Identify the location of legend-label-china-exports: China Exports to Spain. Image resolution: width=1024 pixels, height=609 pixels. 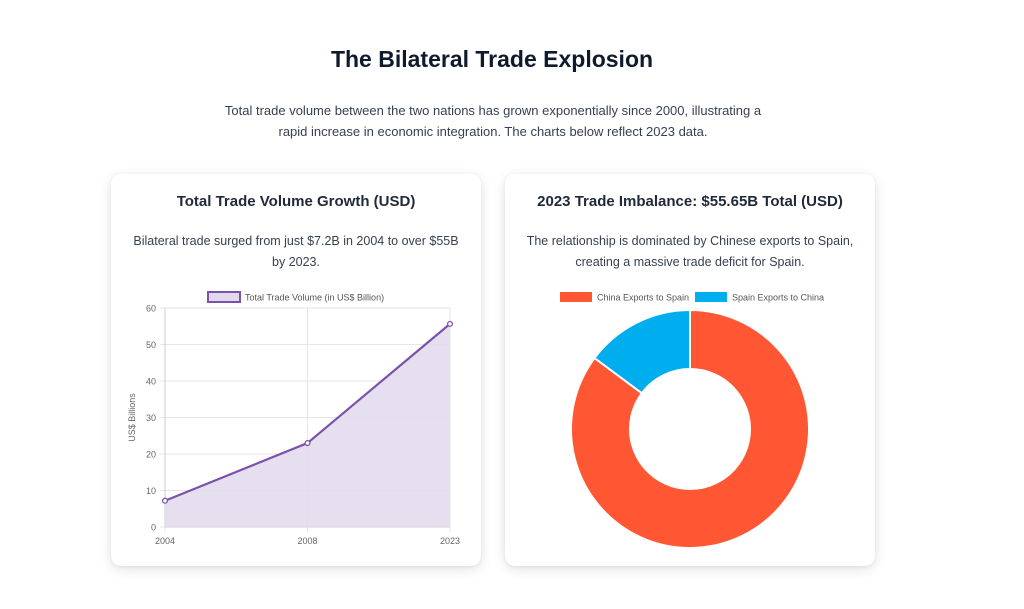
(643, 298).